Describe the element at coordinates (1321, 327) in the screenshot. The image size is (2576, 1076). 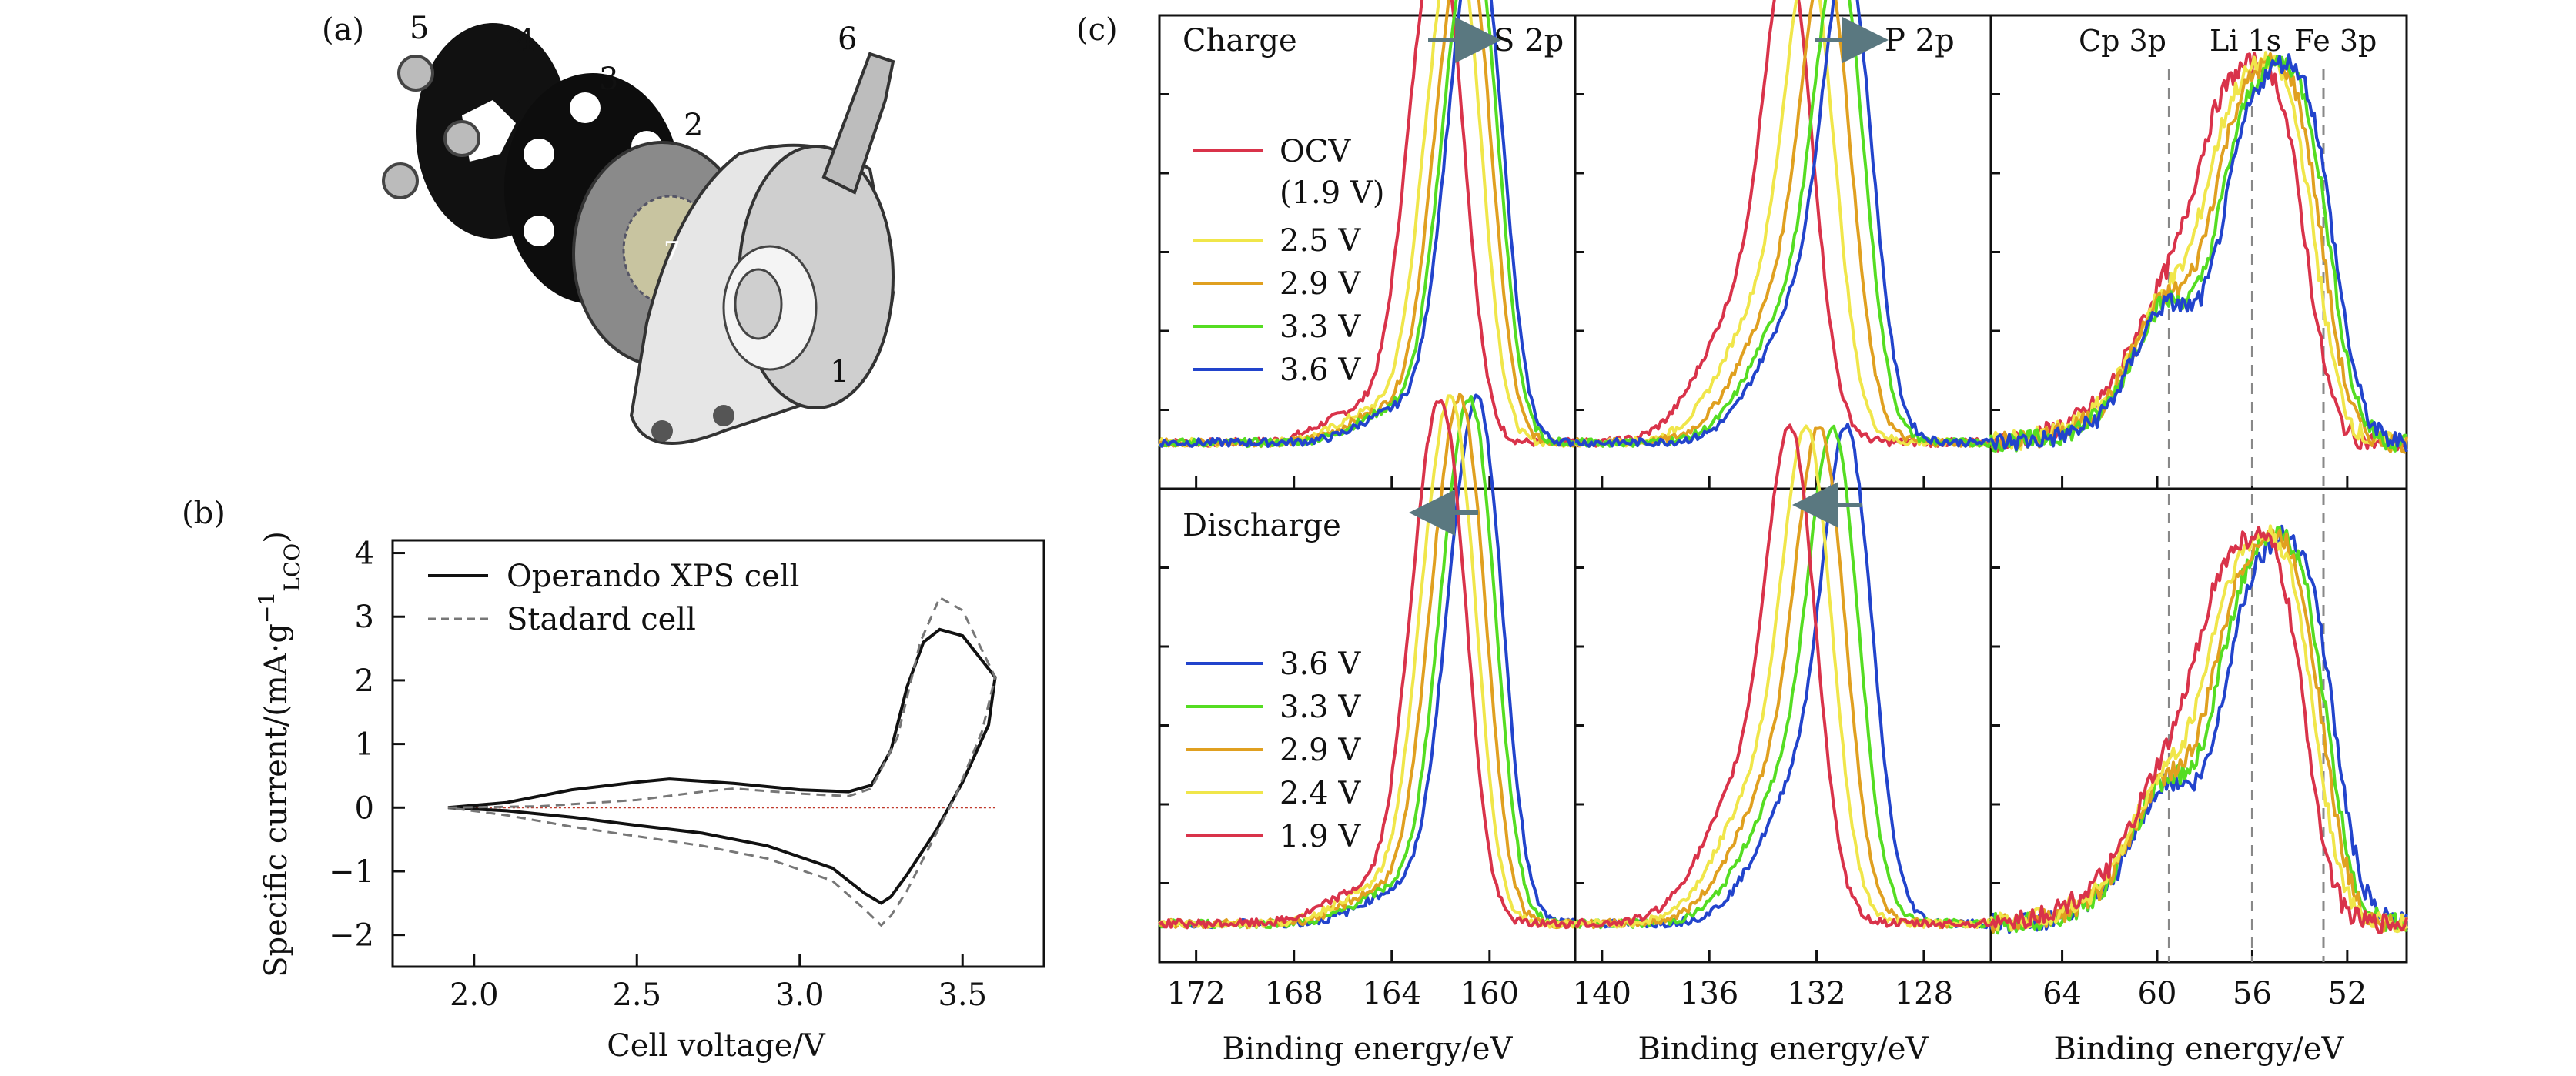
I see `legend-charge-3-3v: 3.3 V` at that location.